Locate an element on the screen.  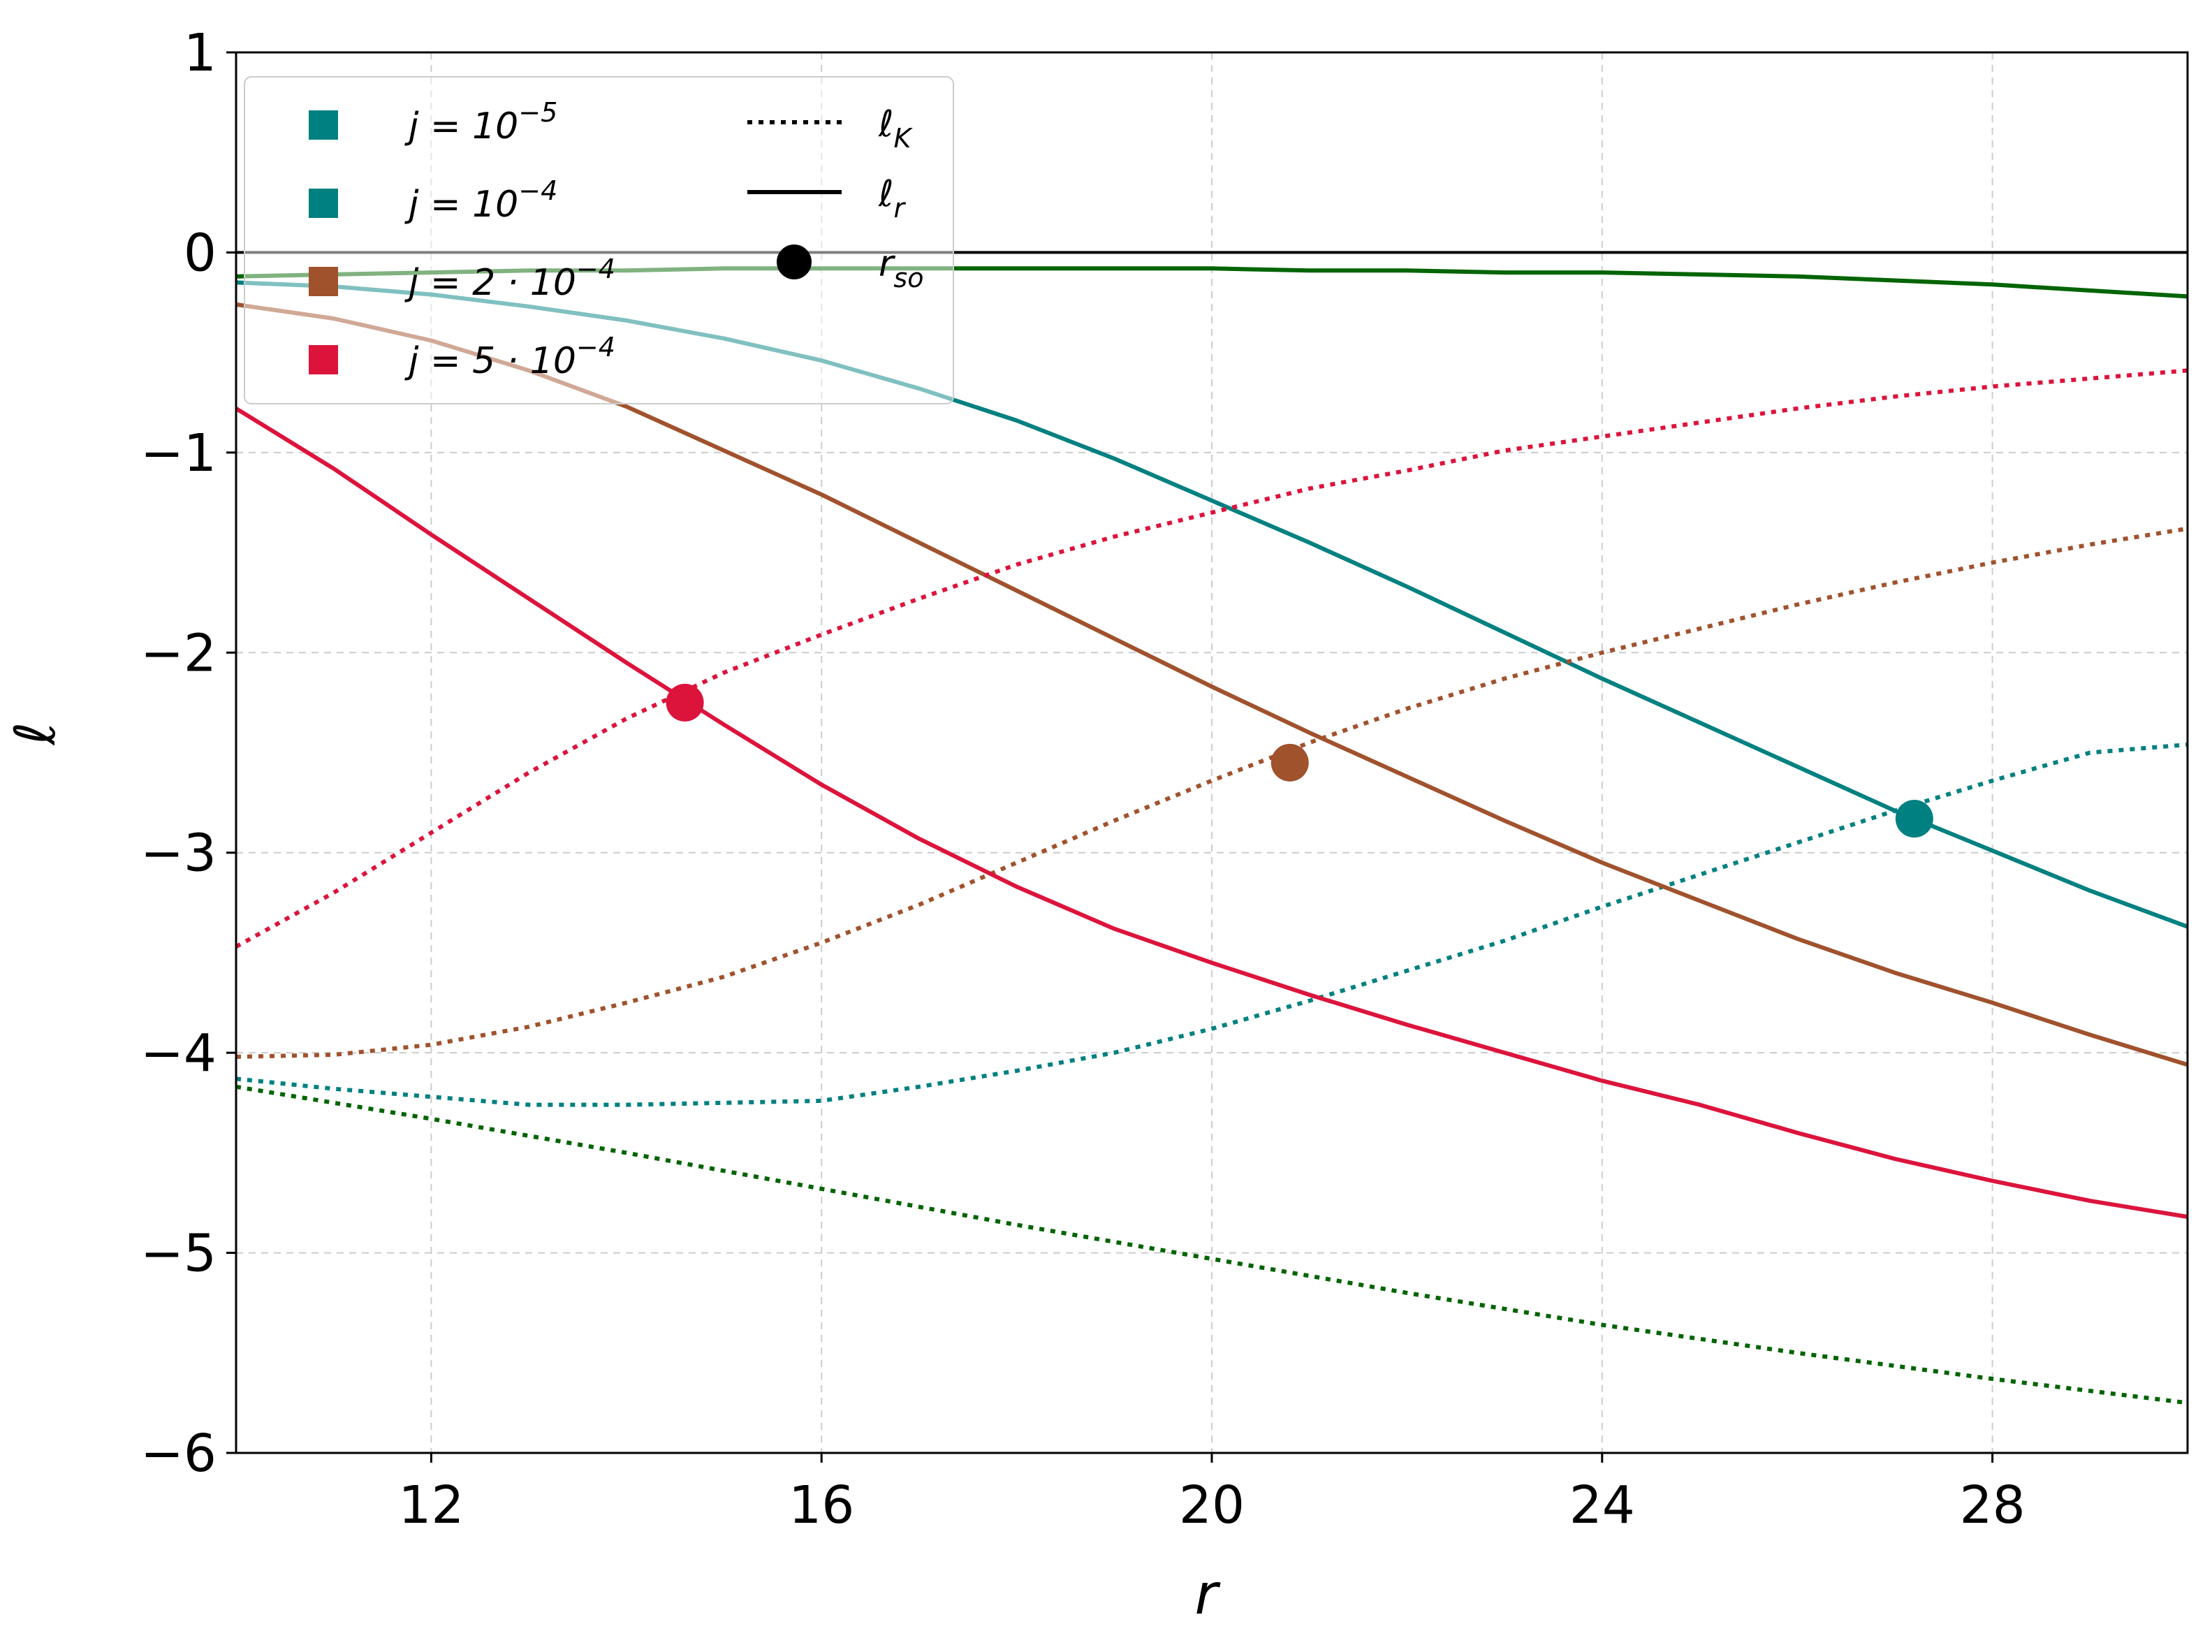
legend-series-label: j = 10−5 is located at coordinates (480, 122).